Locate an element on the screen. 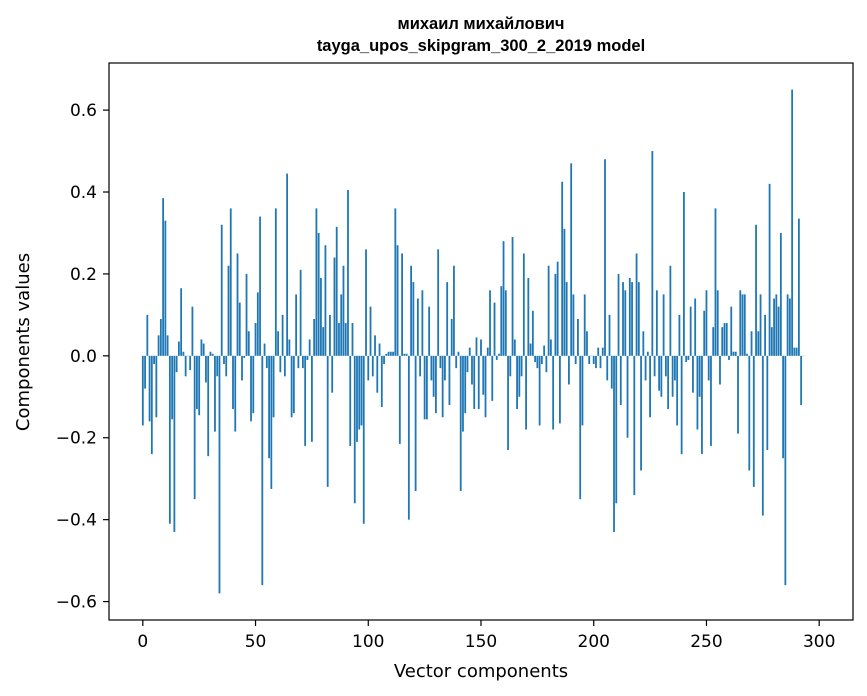  y-tick-label: −0.6 is located at coordinates (76, 603).